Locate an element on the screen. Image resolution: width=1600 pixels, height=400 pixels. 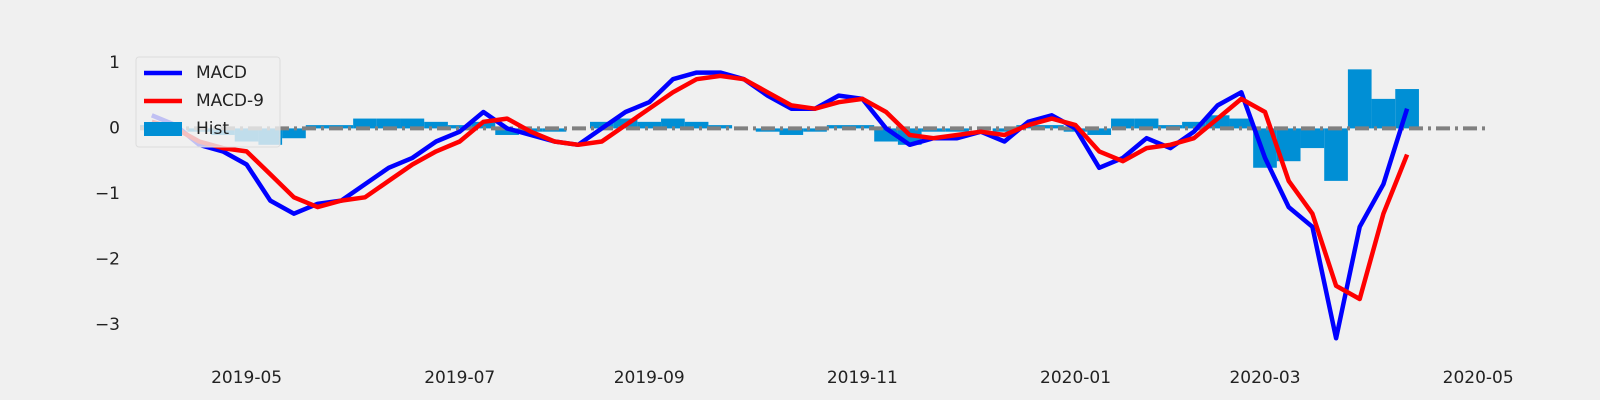
legend-label: MACD-9 is located at coordinates (230, 101).